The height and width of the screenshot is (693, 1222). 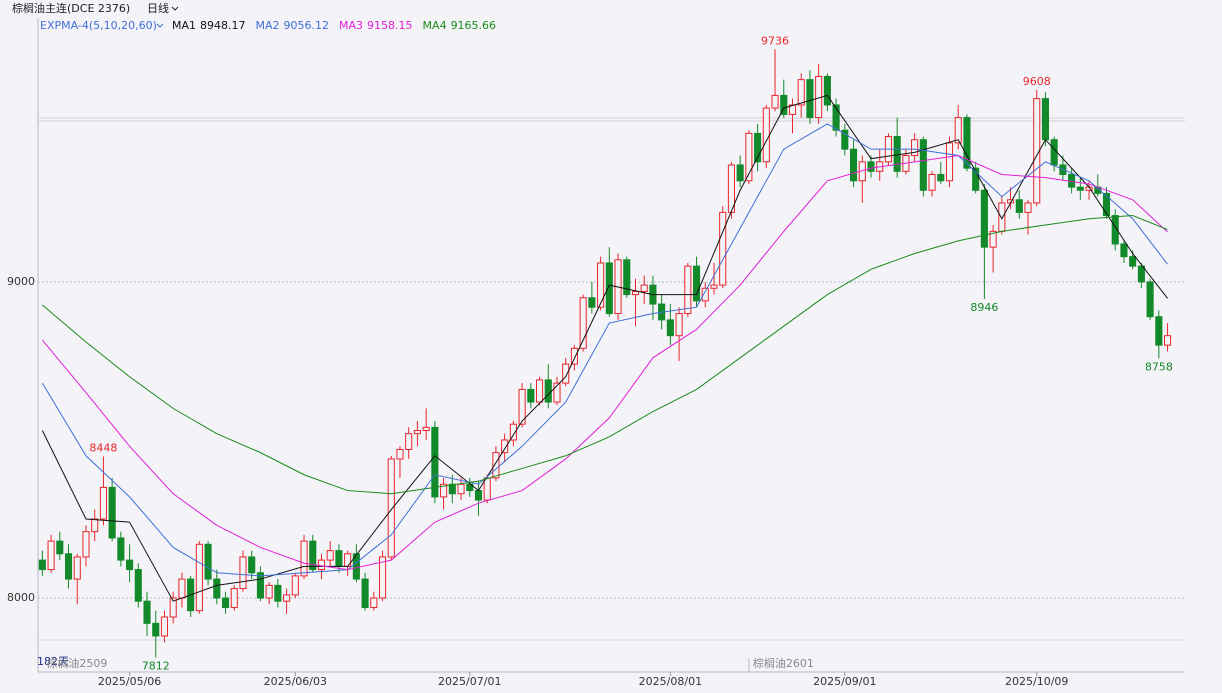 What do you see at coordinates (268, 25) in the screenshot?
I see `legend-name: MA2` at bounding box center [268, 25].